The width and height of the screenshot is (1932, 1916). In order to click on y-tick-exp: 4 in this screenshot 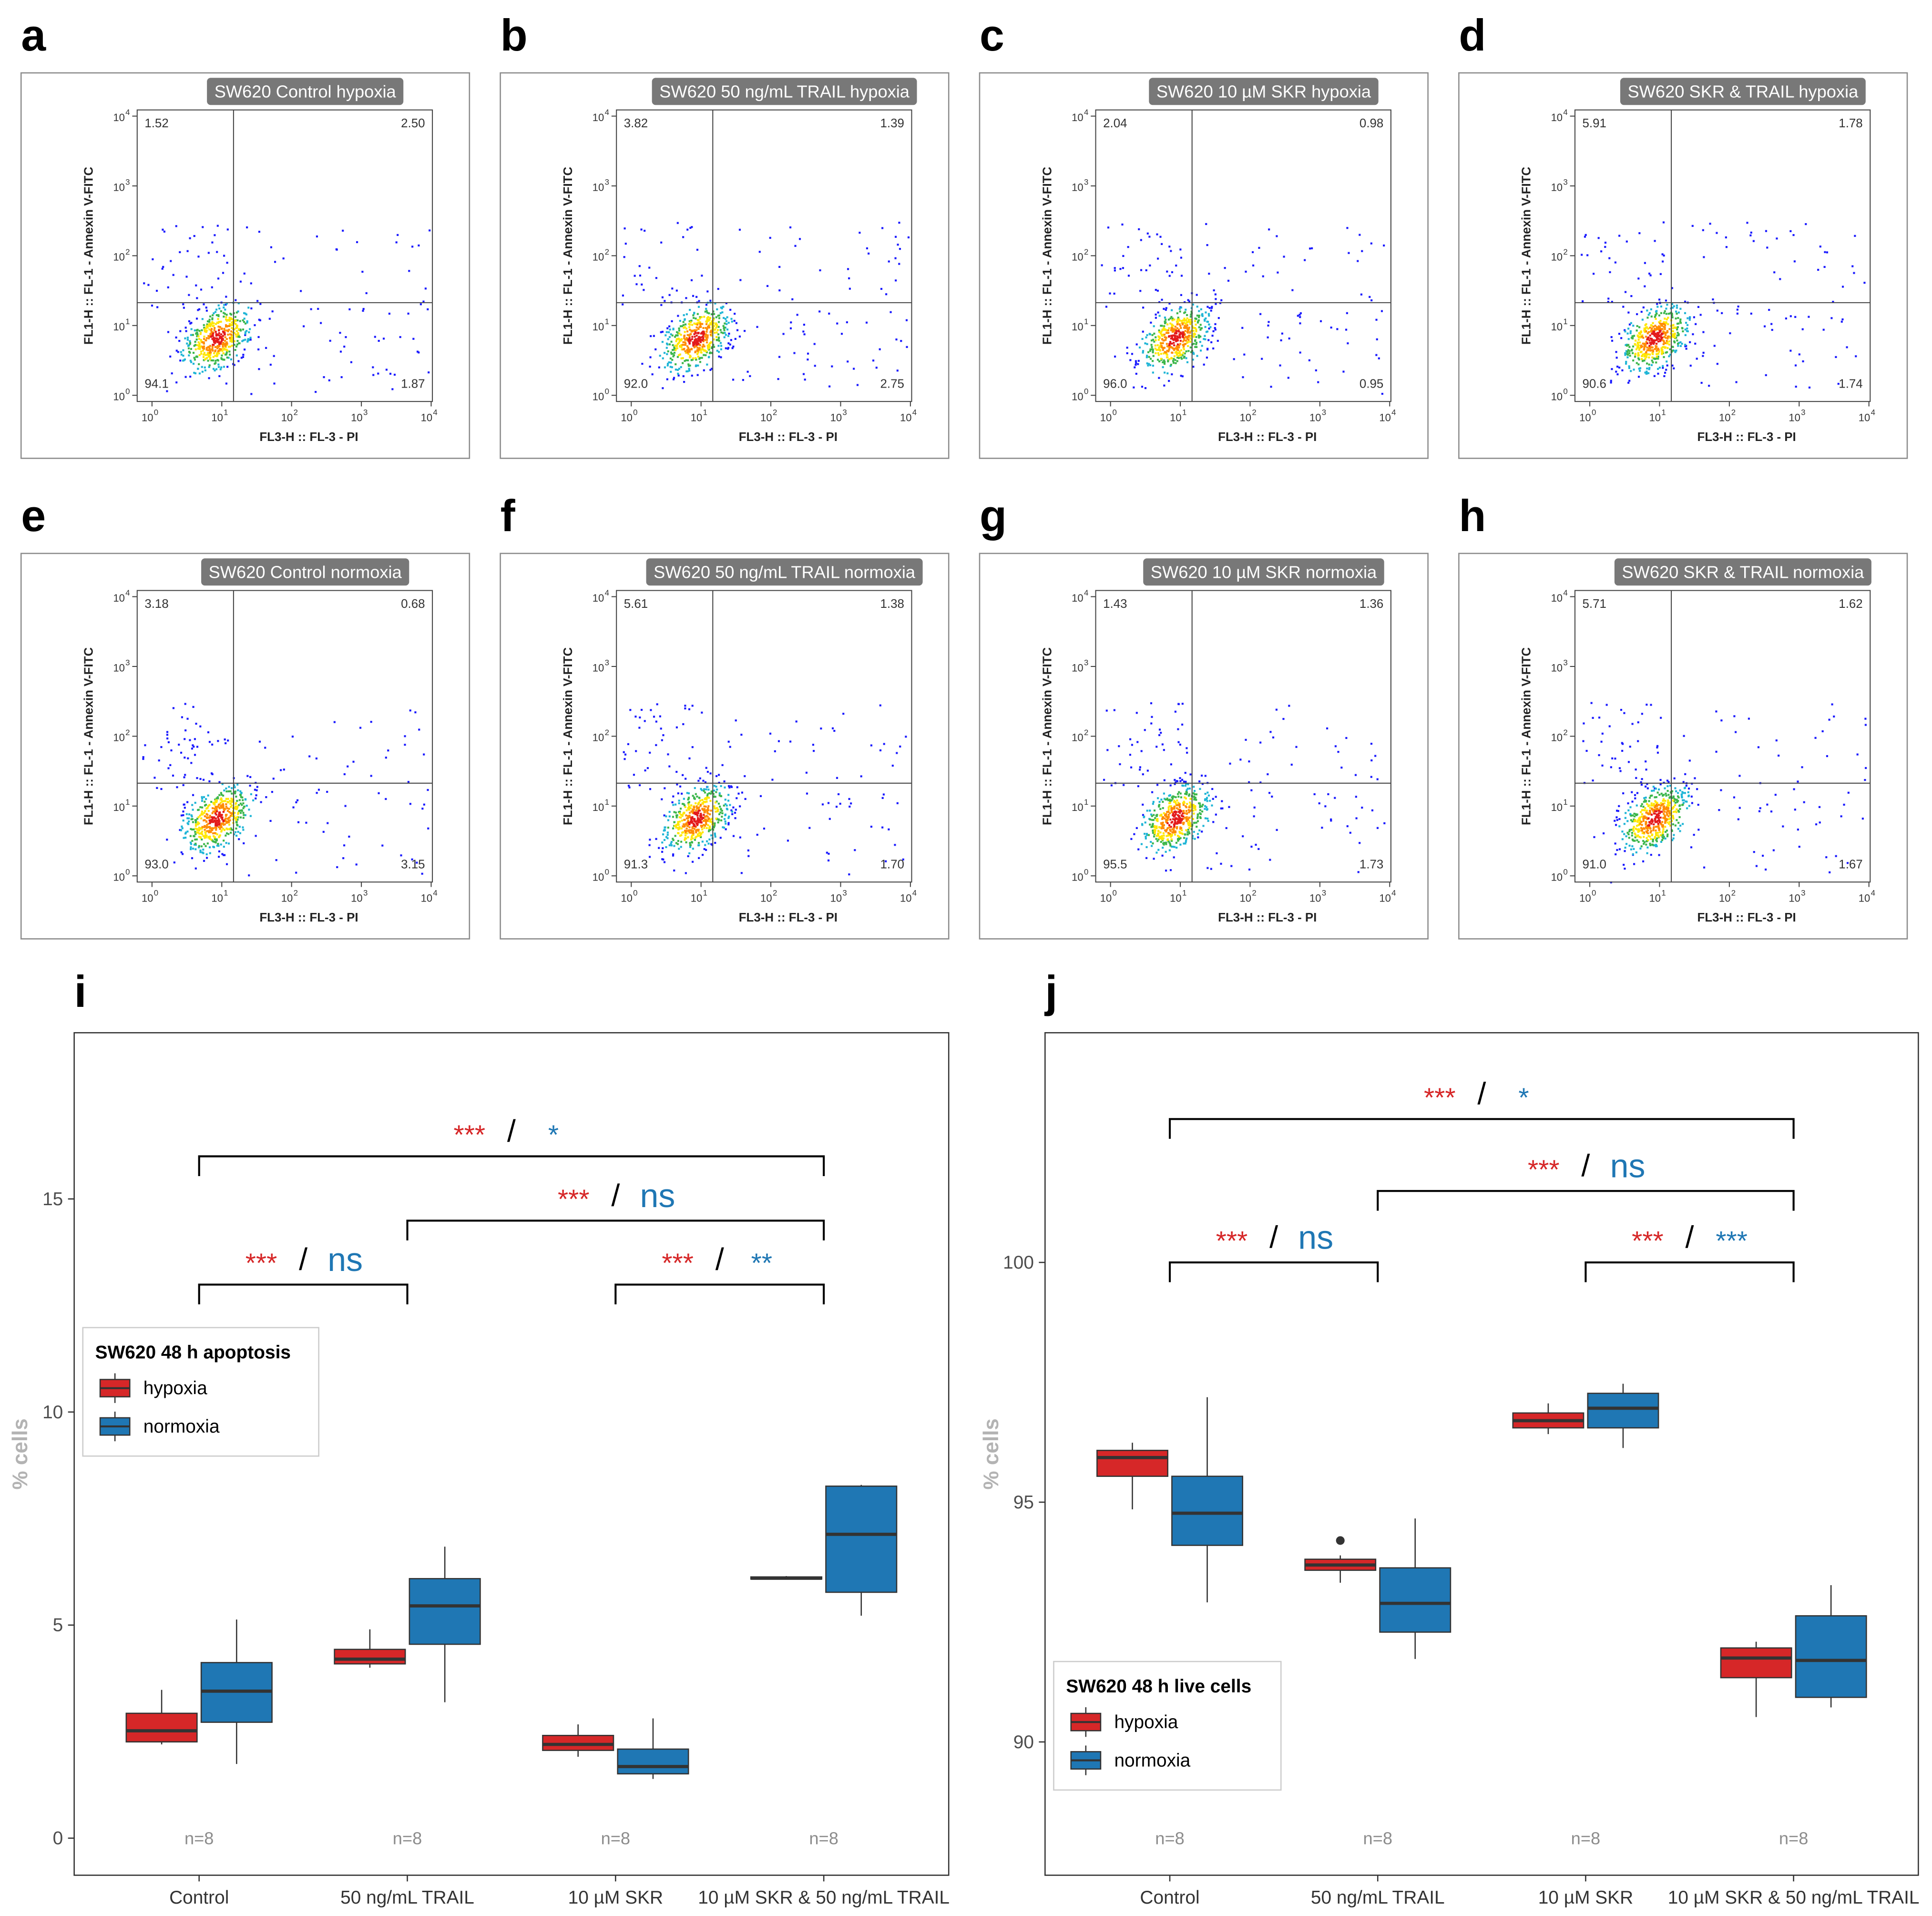, I will do `click(1086, 112)`.